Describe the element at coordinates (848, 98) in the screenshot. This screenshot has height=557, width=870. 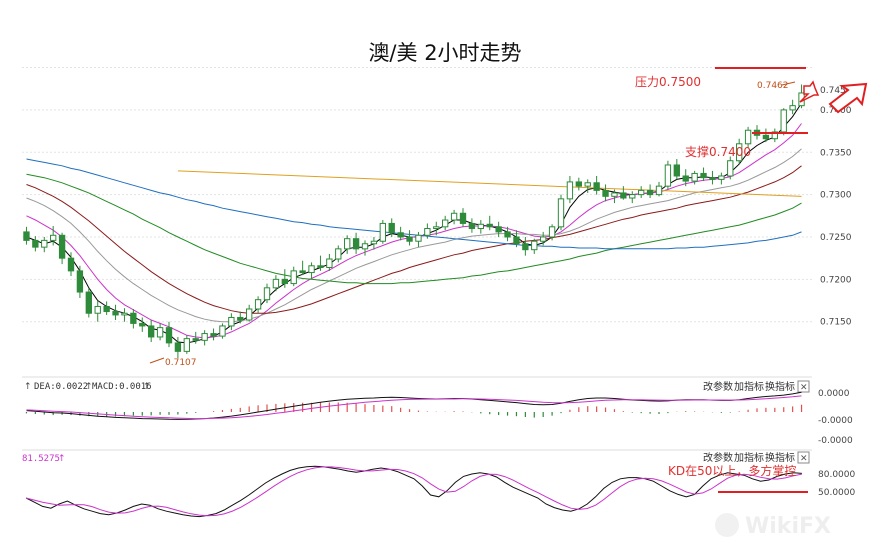
I see `big-up-arrow-icon` at that location.